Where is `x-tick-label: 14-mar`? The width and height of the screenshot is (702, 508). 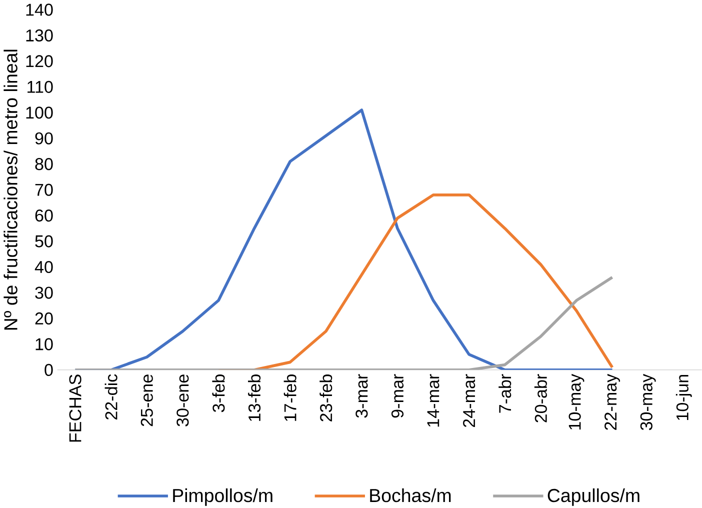
x-tick-label: 14-mar is located at coordinates (433, 400).